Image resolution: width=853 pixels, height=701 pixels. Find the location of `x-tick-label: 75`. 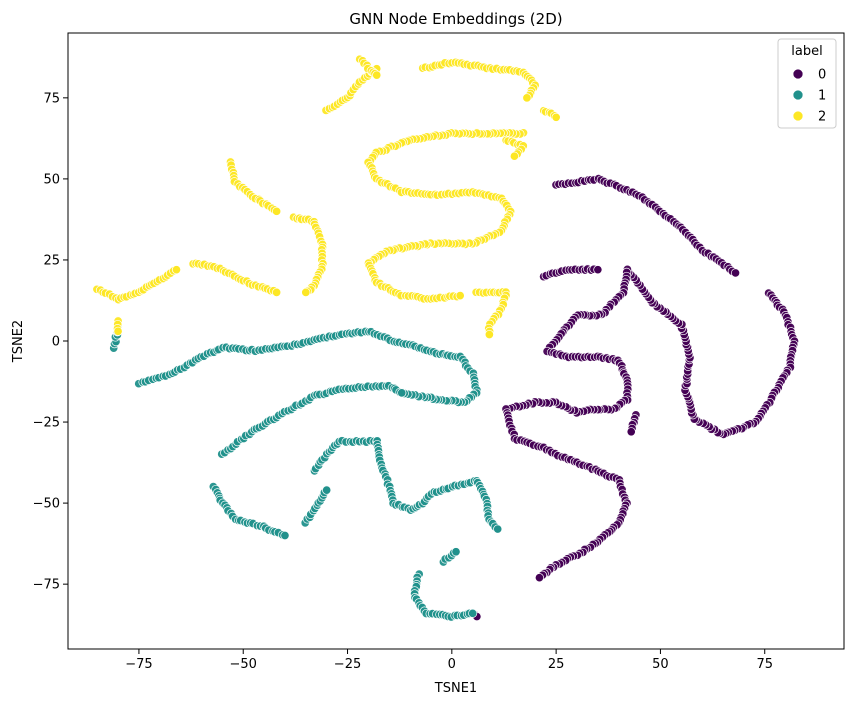

x-tick-label: 75 is located at coordinates (764, 664).